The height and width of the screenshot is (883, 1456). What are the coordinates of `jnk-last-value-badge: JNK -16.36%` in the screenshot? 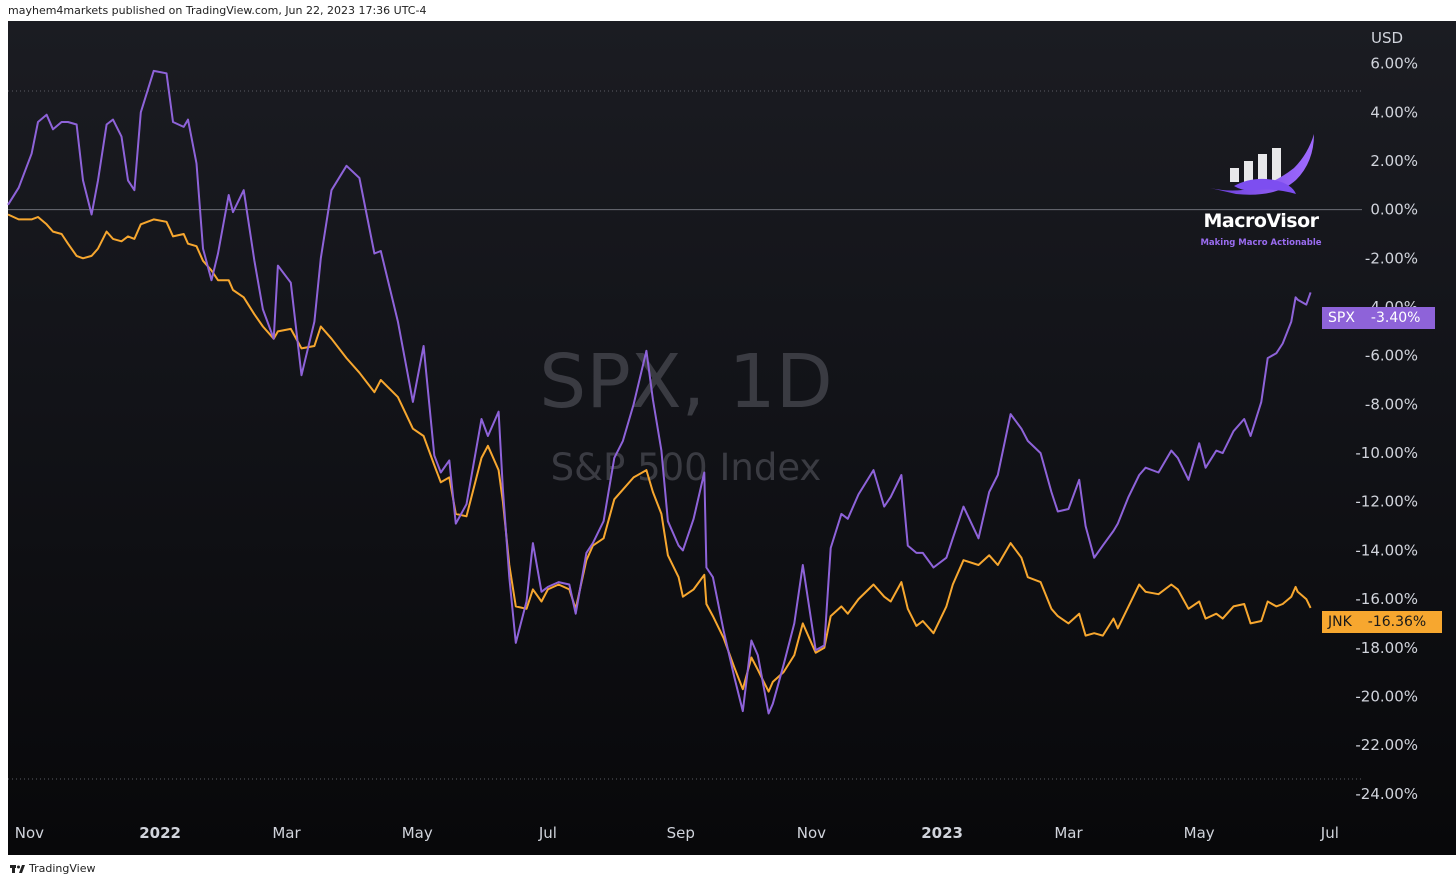 It's located at (1382, 622).